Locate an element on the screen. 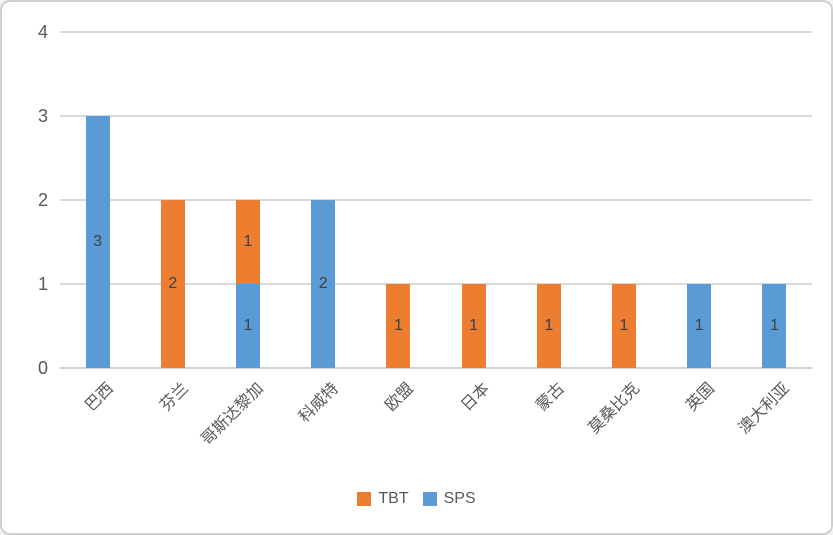 The width and height of the screenshot is (833, 535). legend-label: TBT is located at coordinates (393, 498).